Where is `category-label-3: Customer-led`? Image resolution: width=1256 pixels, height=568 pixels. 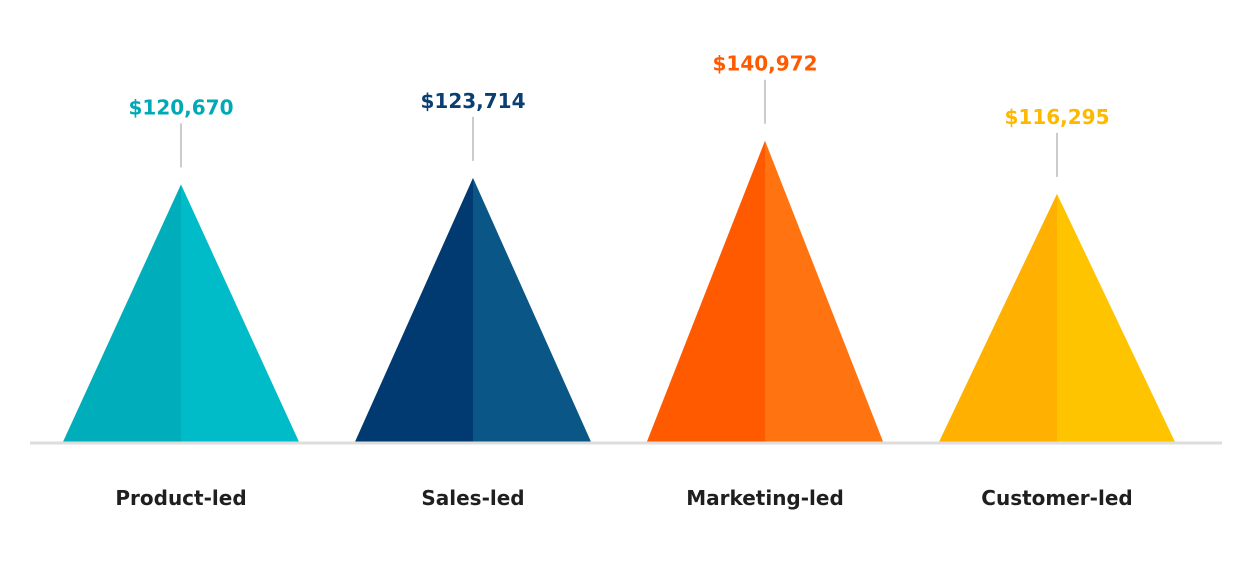
category-label-3: Customer-led is located at coordinates (1056, 498).